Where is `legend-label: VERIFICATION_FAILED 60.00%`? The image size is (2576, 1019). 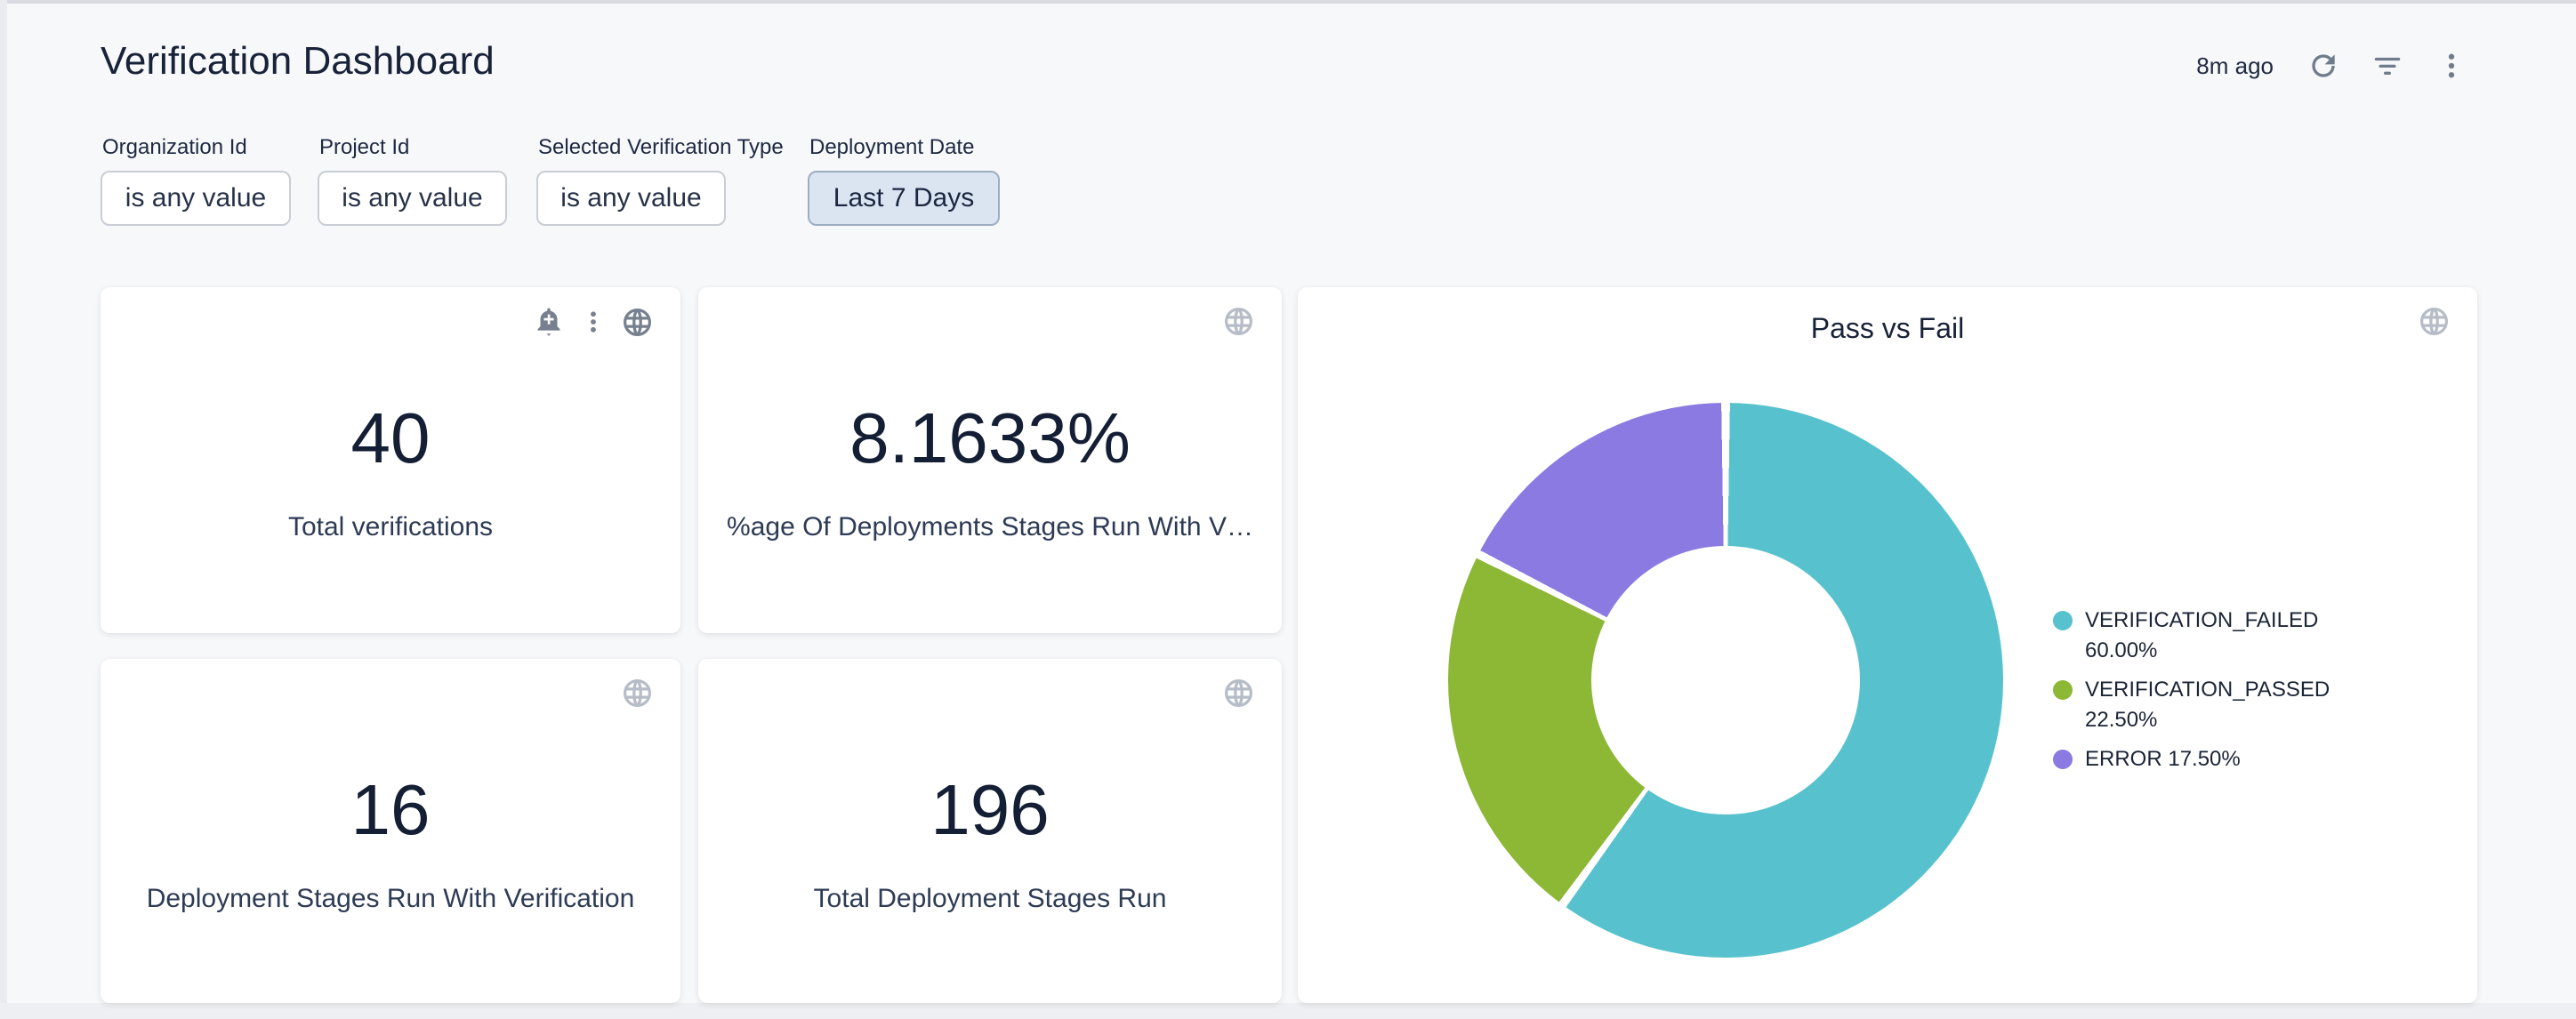
legend-label: VERIFICATION_FAILED 60.00% is located at coordinates (2202, 635).